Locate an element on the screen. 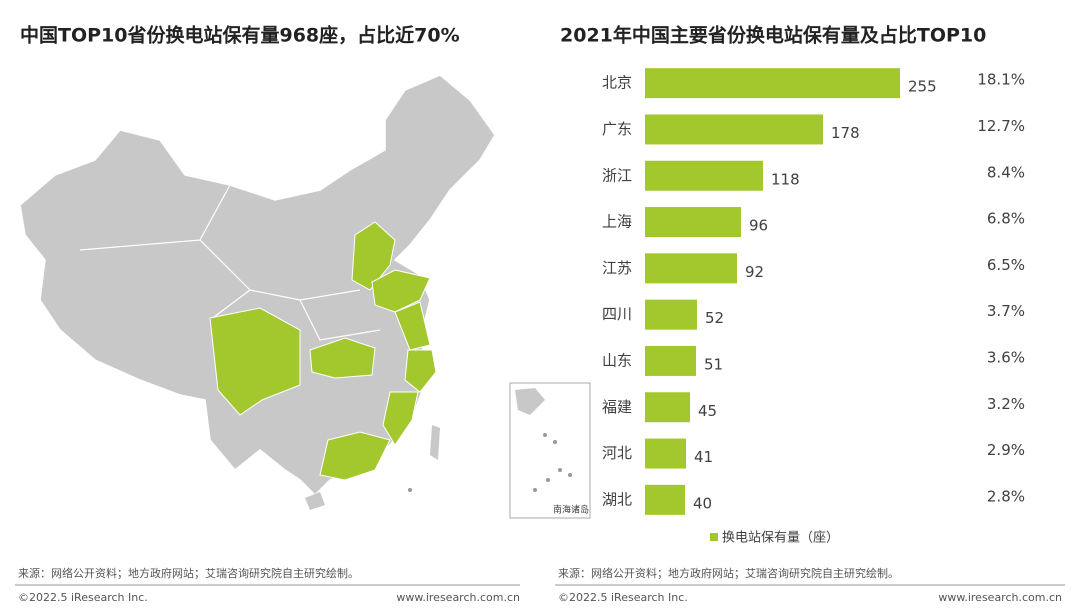 This screenshot has height=612, width=1080. category-label: 广东 is located at coordinates (617, 129).